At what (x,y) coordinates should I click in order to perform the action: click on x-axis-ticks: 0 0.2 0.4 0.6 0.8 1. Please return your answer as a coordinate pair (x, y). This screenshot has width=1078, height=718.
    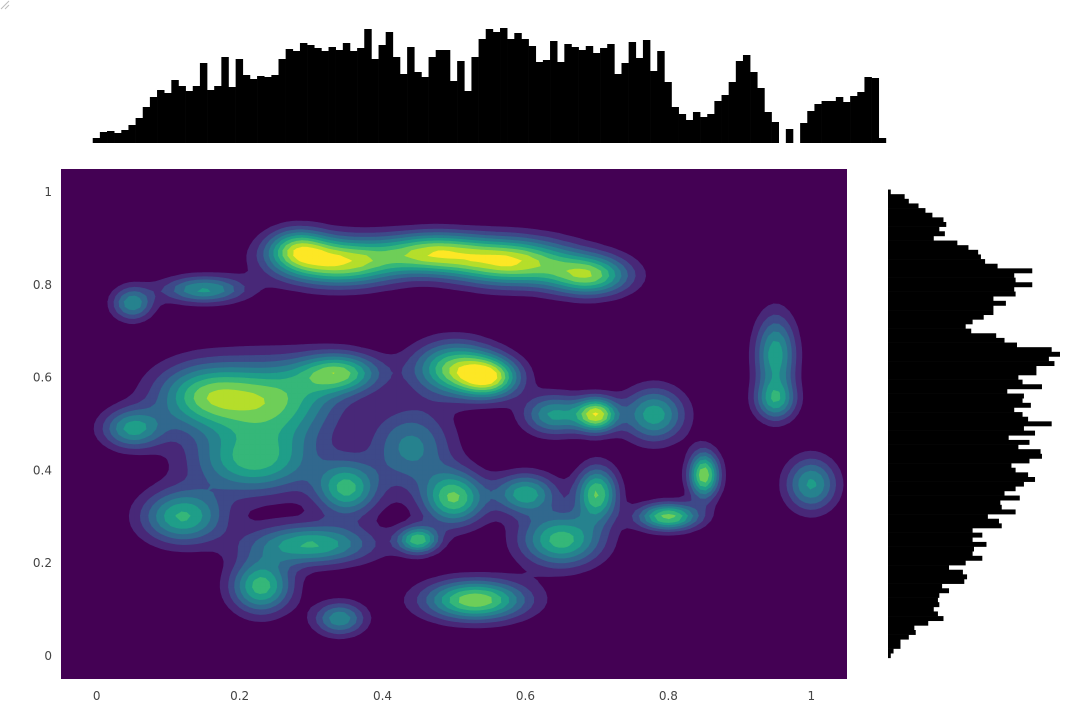
    Looking at the image, I should click on (454, 696).